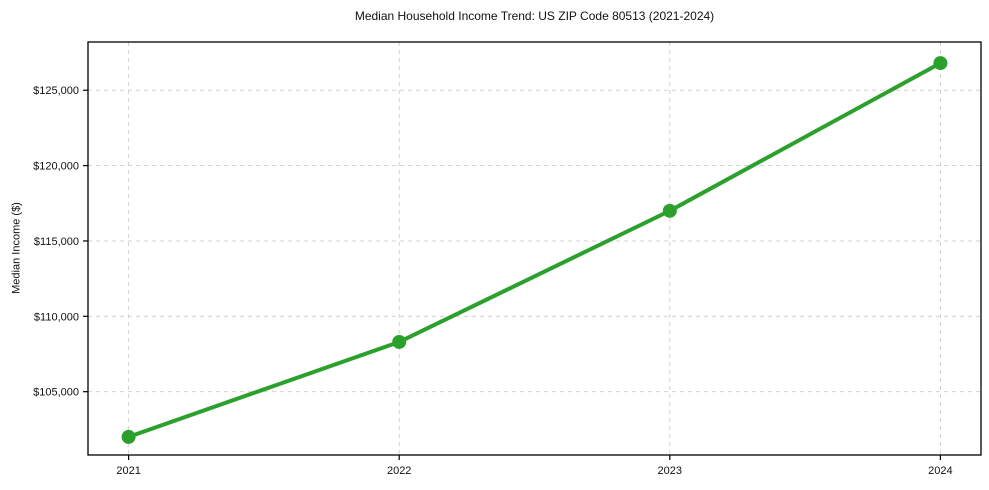  I want to click on x-tick-label: 2022, so click(399, 471).